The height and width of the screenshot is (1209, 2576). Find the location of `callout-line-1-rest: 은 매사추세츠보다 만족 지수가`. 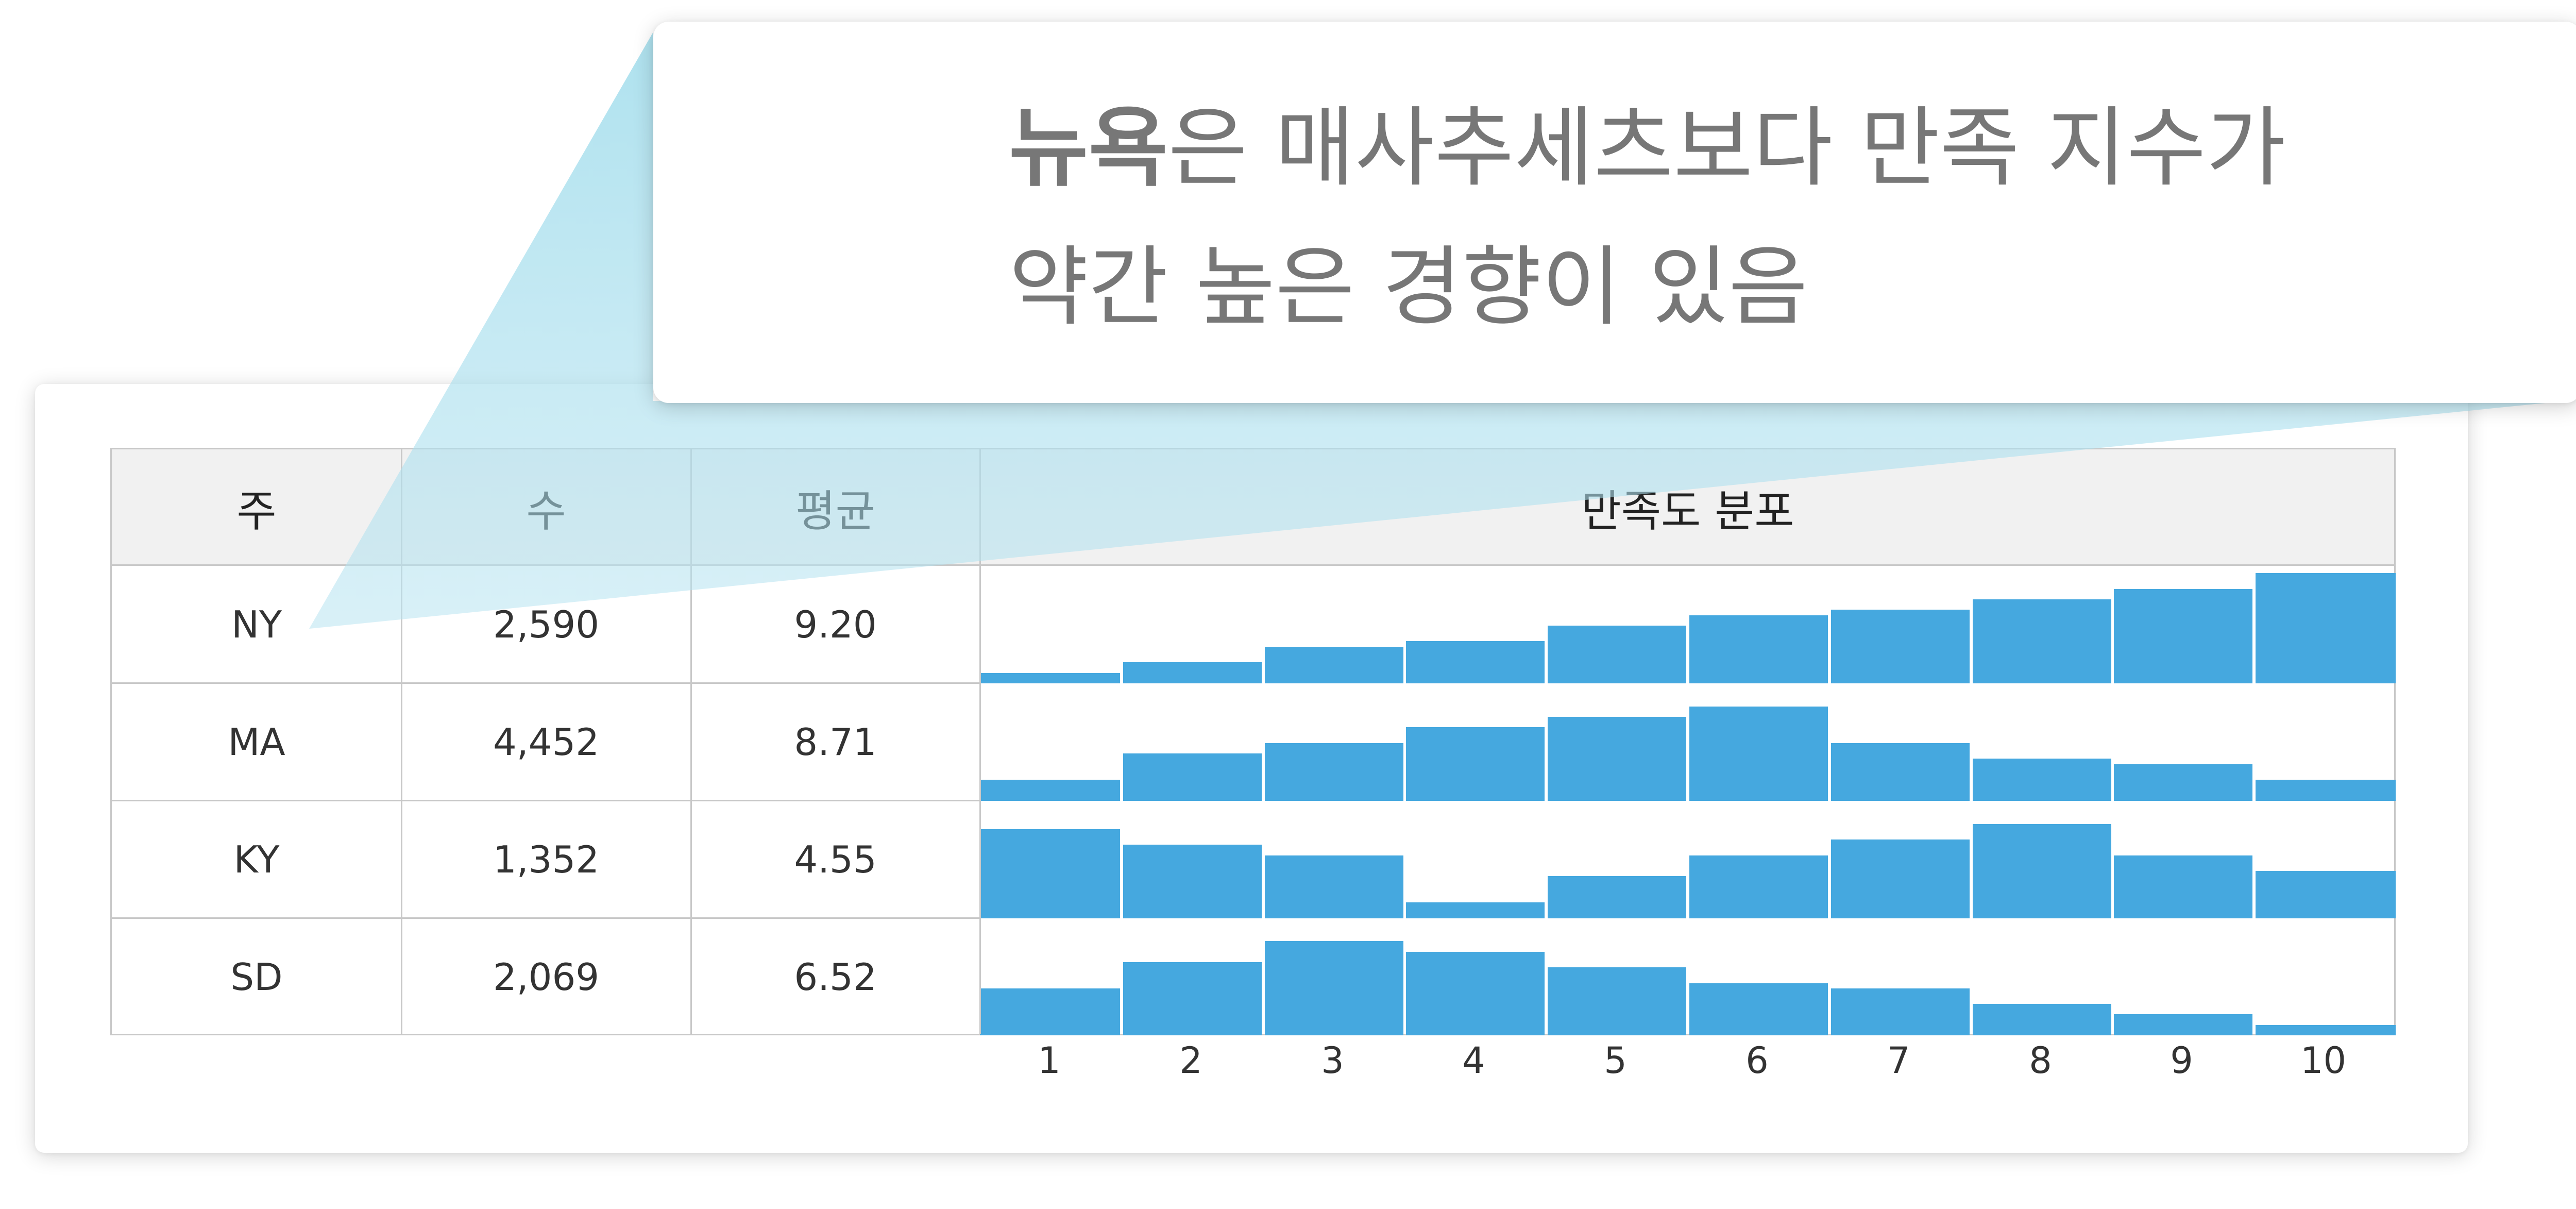

callout-line-1-rest: 은 매사추세츠보다 만족 지수가 is located at coordinates (1727, 148).